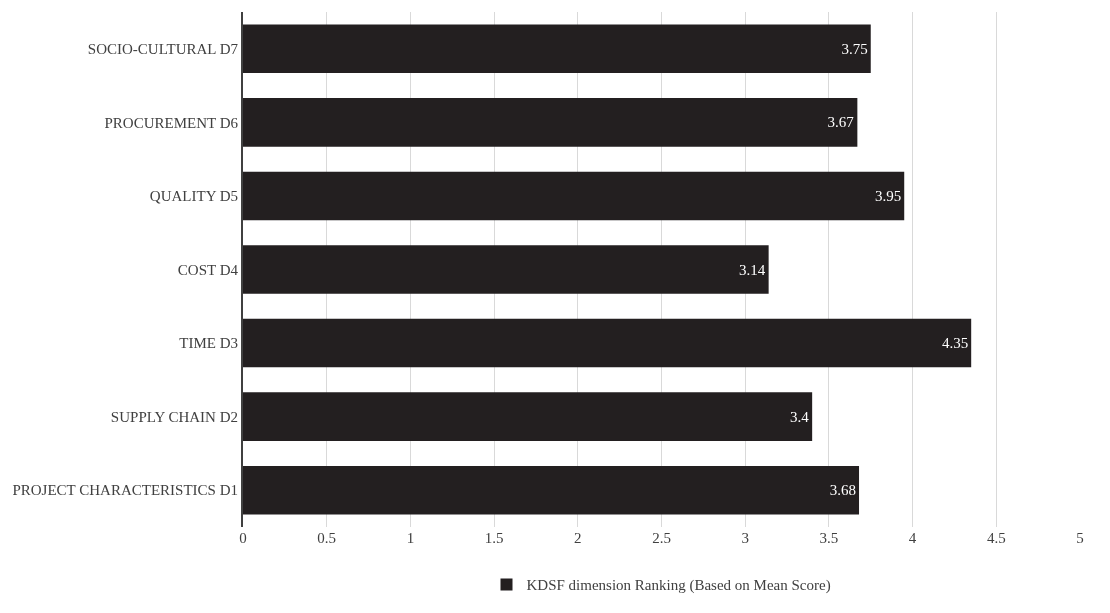 The image size is (1110, 613). What do you see at coordinates (996, 538) in the screenshot?
I see `x-tick-label: 4.5` at bounding box center [996, 538].